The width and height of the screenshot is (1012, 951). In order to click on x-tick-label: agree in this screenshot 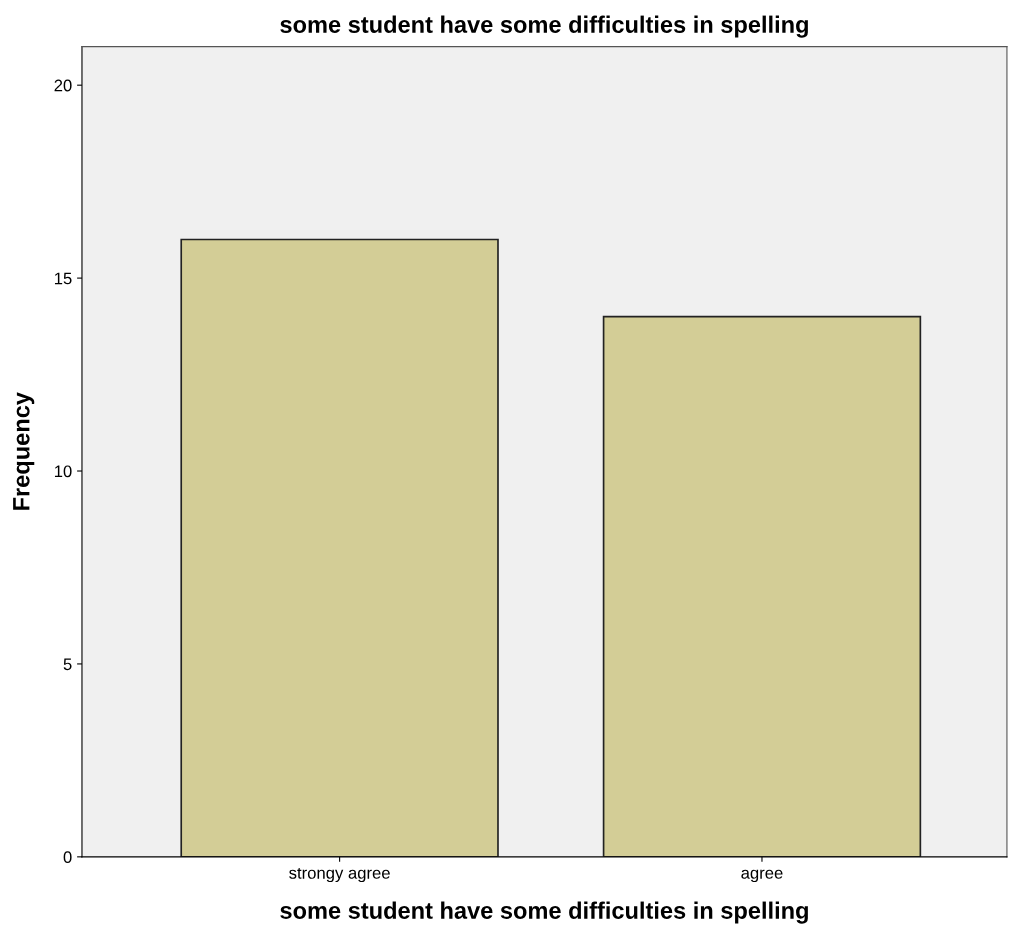, I will do `click(762, 876)`.